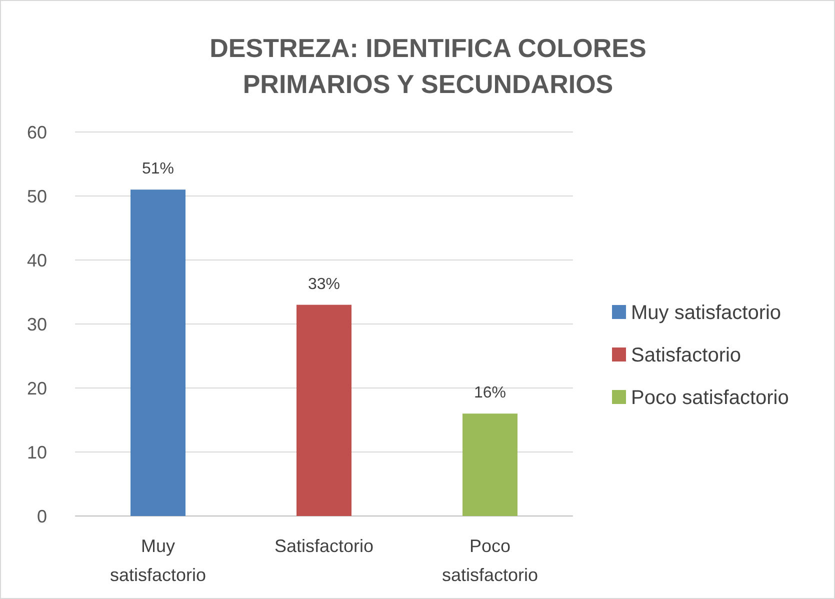 The height and width of the screenshot is (599, 835). Describe the element at coordinates (706, 313) in the screenshot. I see `legend-label: Muy satisfactorio` at that location.